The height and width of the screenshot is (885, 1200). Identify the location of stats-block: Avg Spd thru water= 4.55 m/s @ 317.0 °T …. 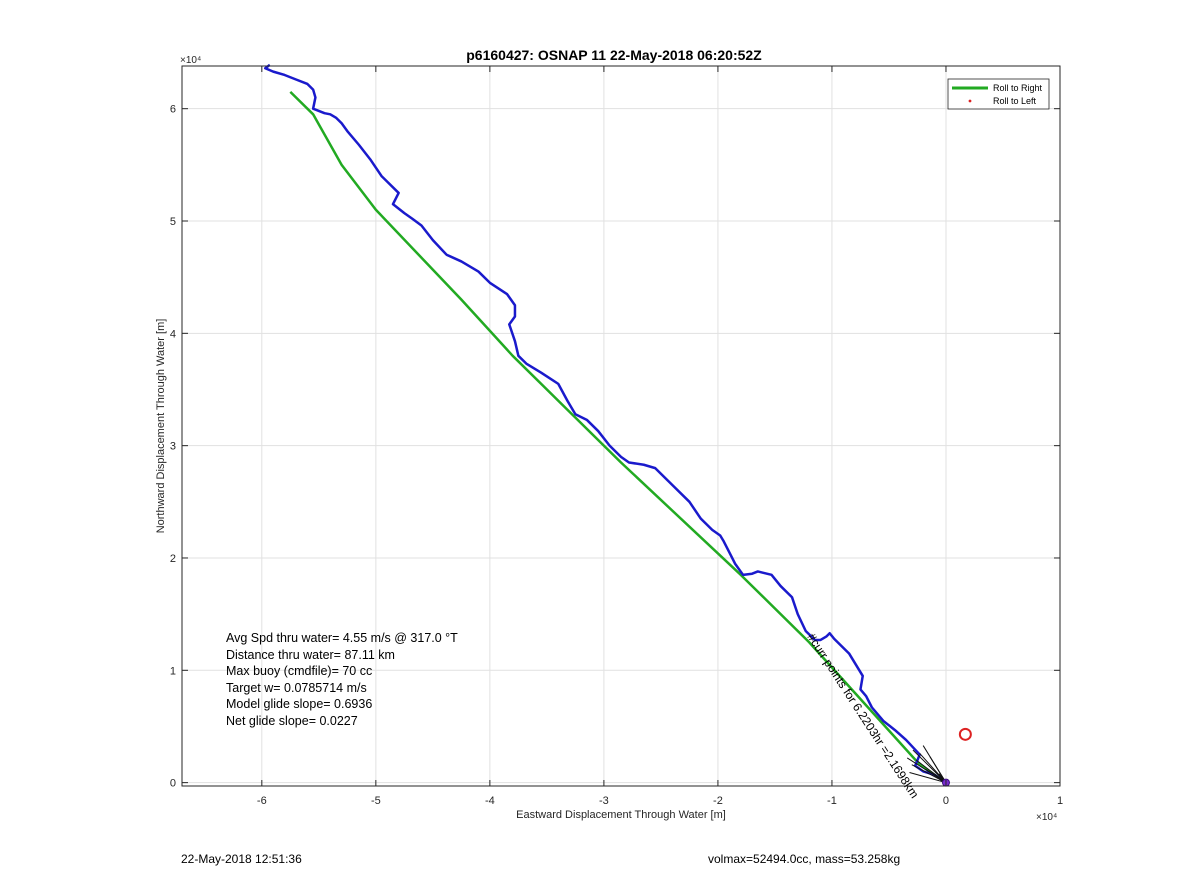
(342, 679).